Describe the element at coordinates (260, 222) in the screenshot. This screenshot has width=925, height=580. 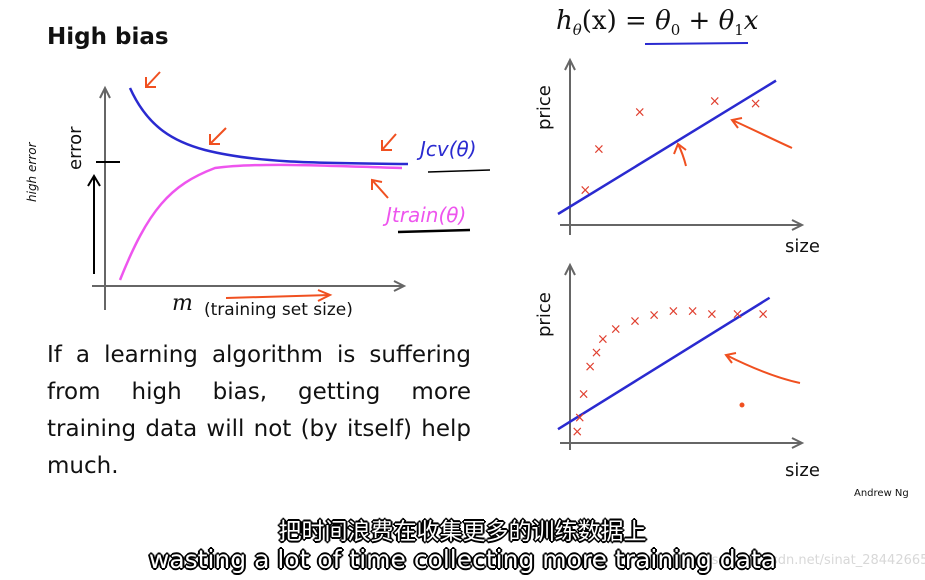
I see `train-error-curve` at that location.